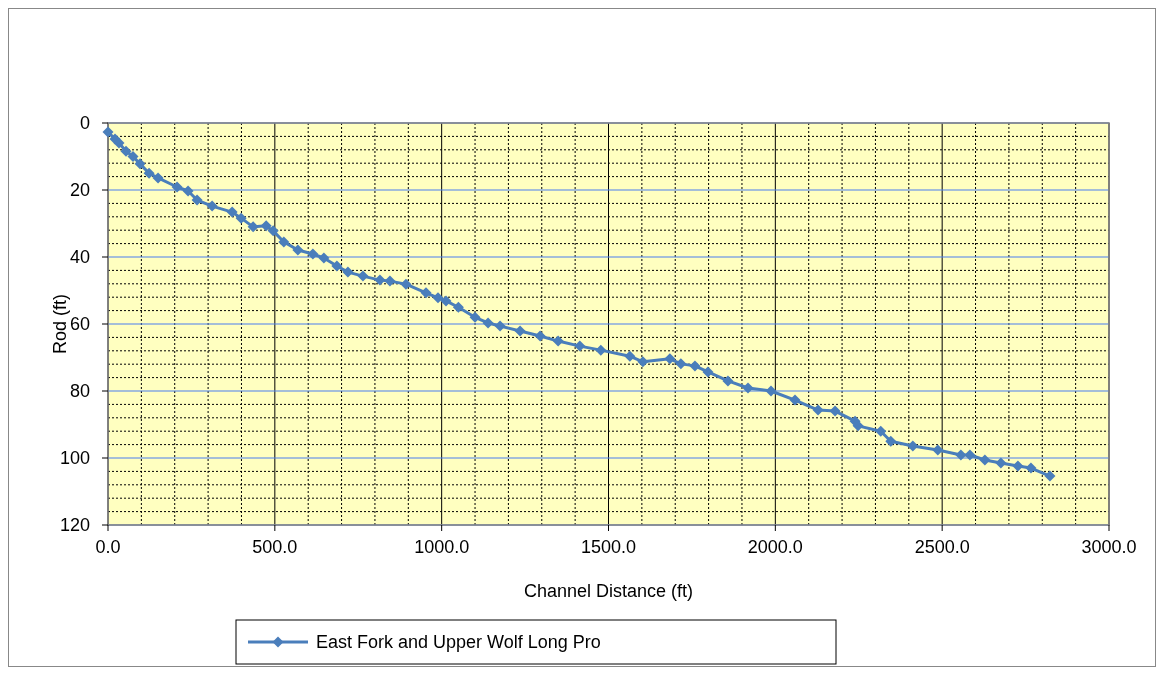 The height and width of the screenshot is (675, 1156). What do you see at coordinates (608, 547) in the screenshot?
I see `x-tick-label: 1500.0` at bounding box center [608, 547].